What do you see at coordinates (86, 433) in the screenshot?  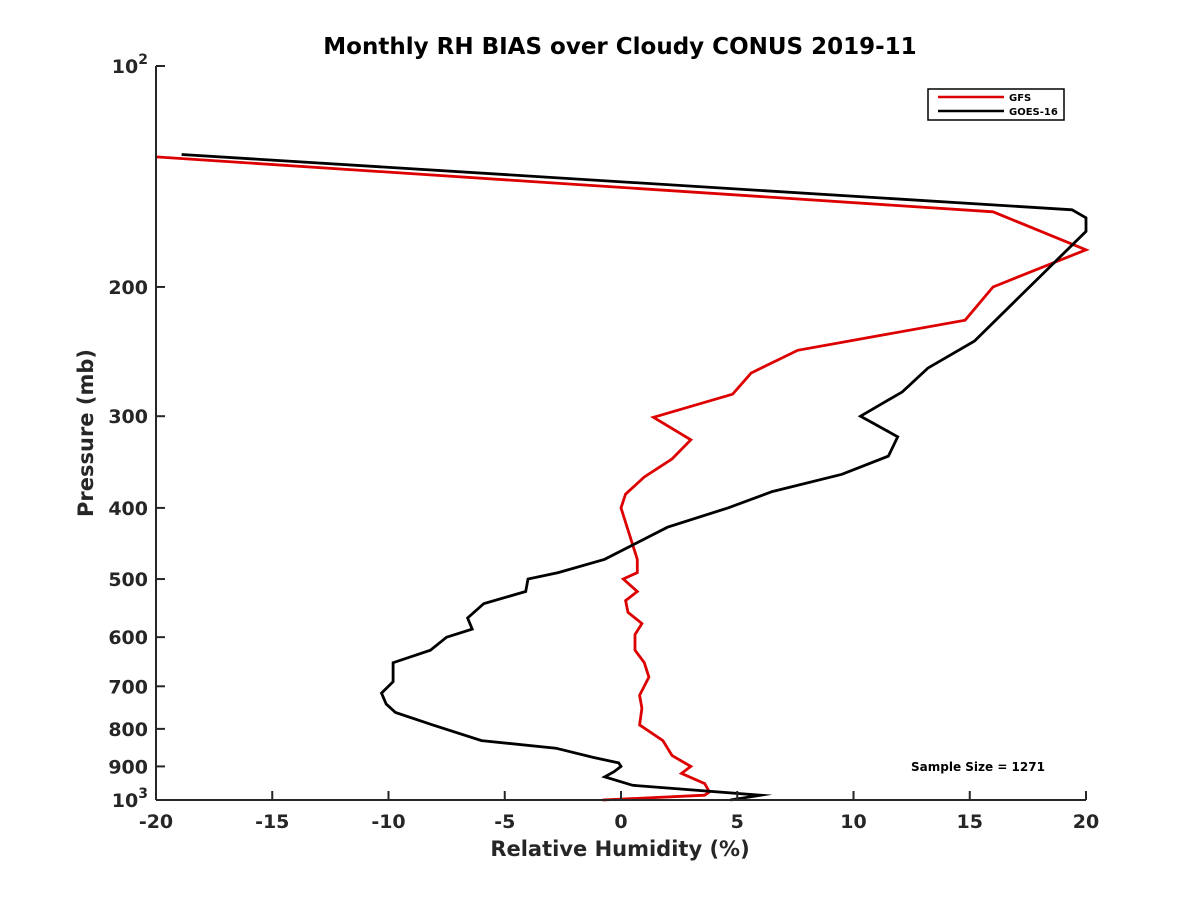 I see `y-axis-label: Pressure (mb)` at bounding box center [86, 433].